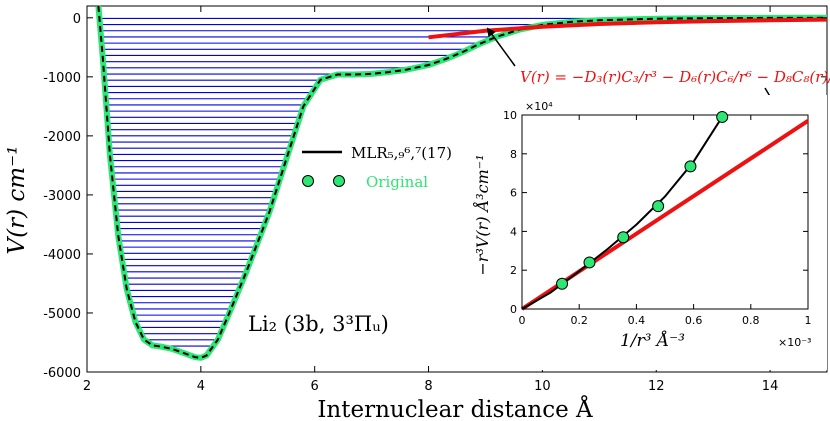  Describe the element at coordinates (87, 386) in the screenshot. I see `x-tick-label: 2` at that location.